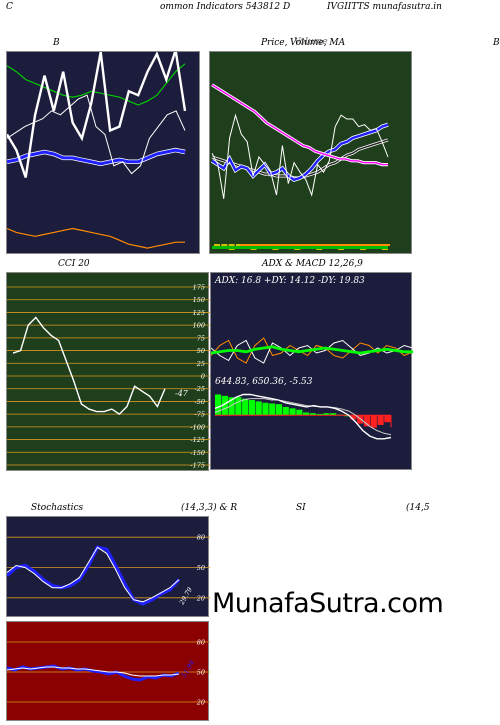  Describe the element at coordinates (311, 42) in the screenshot. I see `price-title-overlap2: Volume` at that location.